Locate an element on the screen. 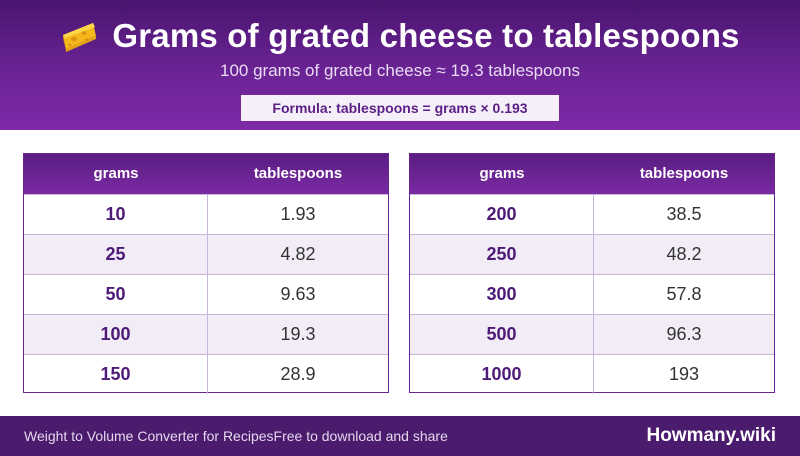 This screenshot has width=800, height=456. table-row: 25 4.82 is located at coordinates (206, 254).